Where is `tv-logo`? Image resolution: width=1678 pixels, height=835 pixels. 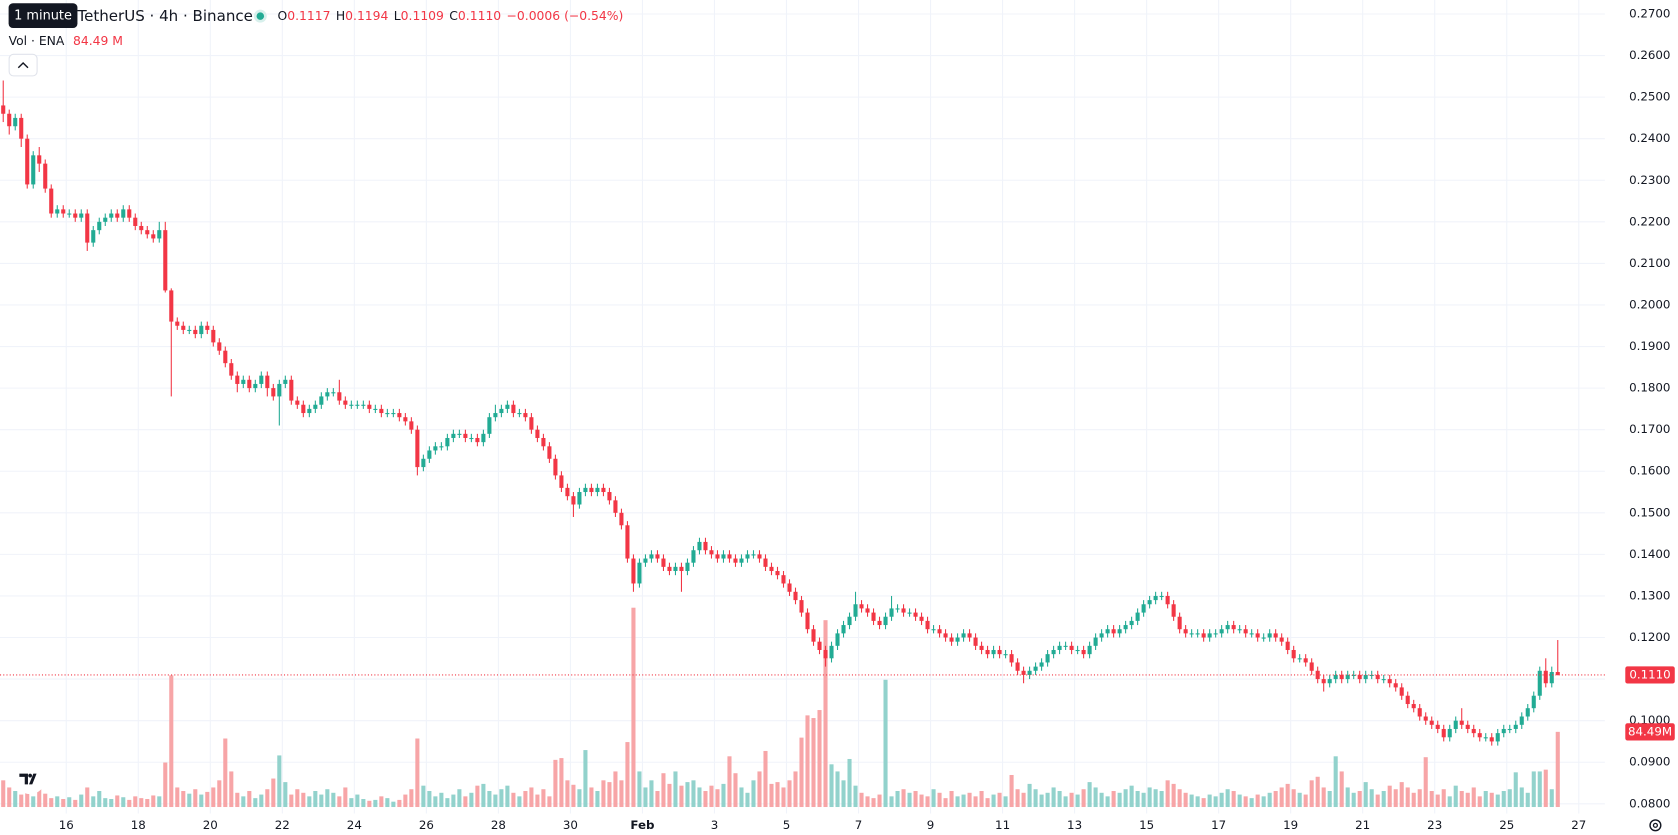 tv-logo is located at coordinates (30, 779).